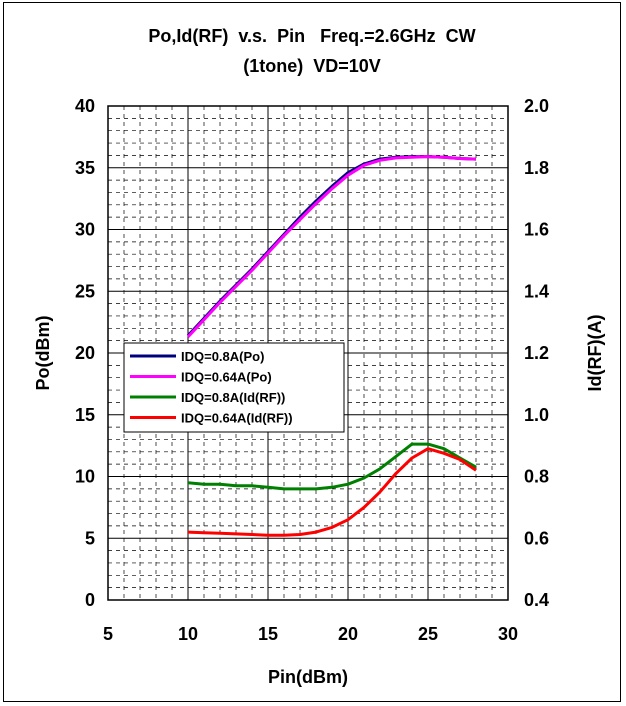 This screenshot has width=626, height=706. Describe the element at coordinates (90, 600) in the screenshot. I see `y-tick-label: 0` at that location.